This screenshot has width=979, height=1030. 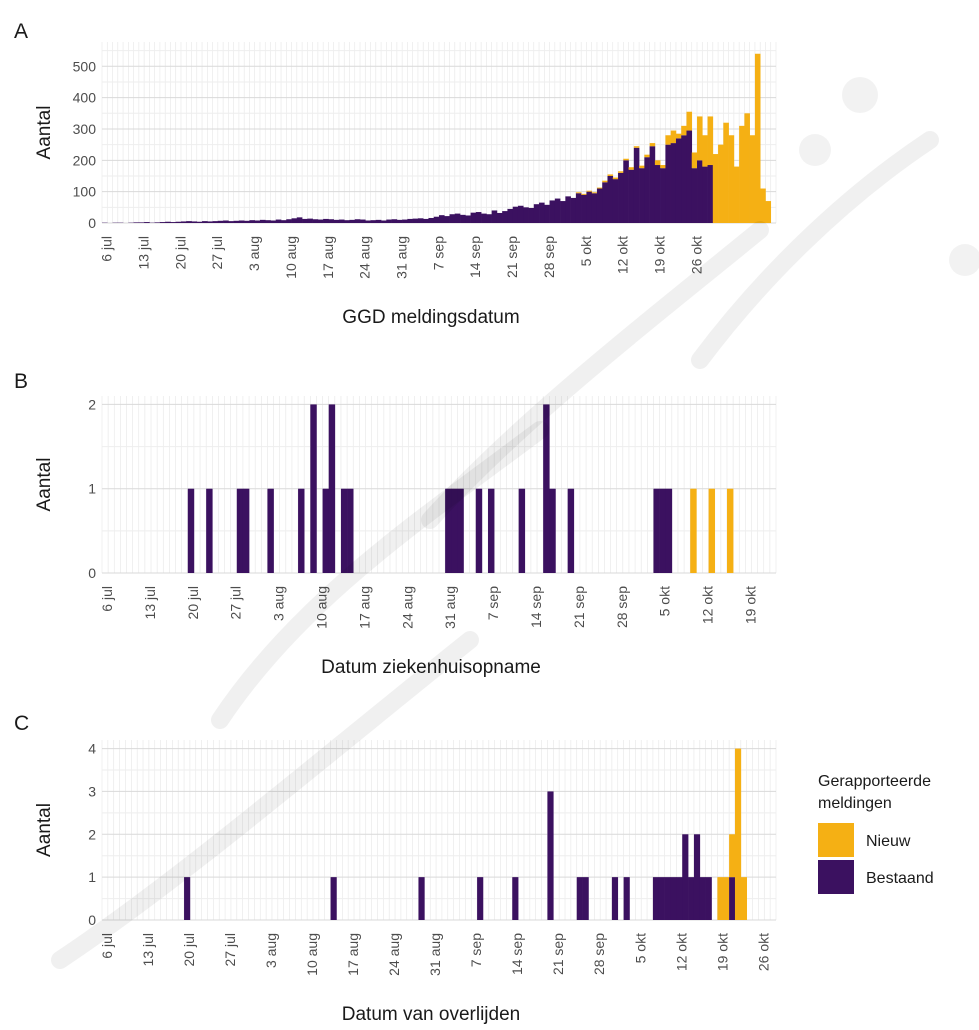 I want to click on x-tick-label: 24 aug, so click(x=365, y=257).